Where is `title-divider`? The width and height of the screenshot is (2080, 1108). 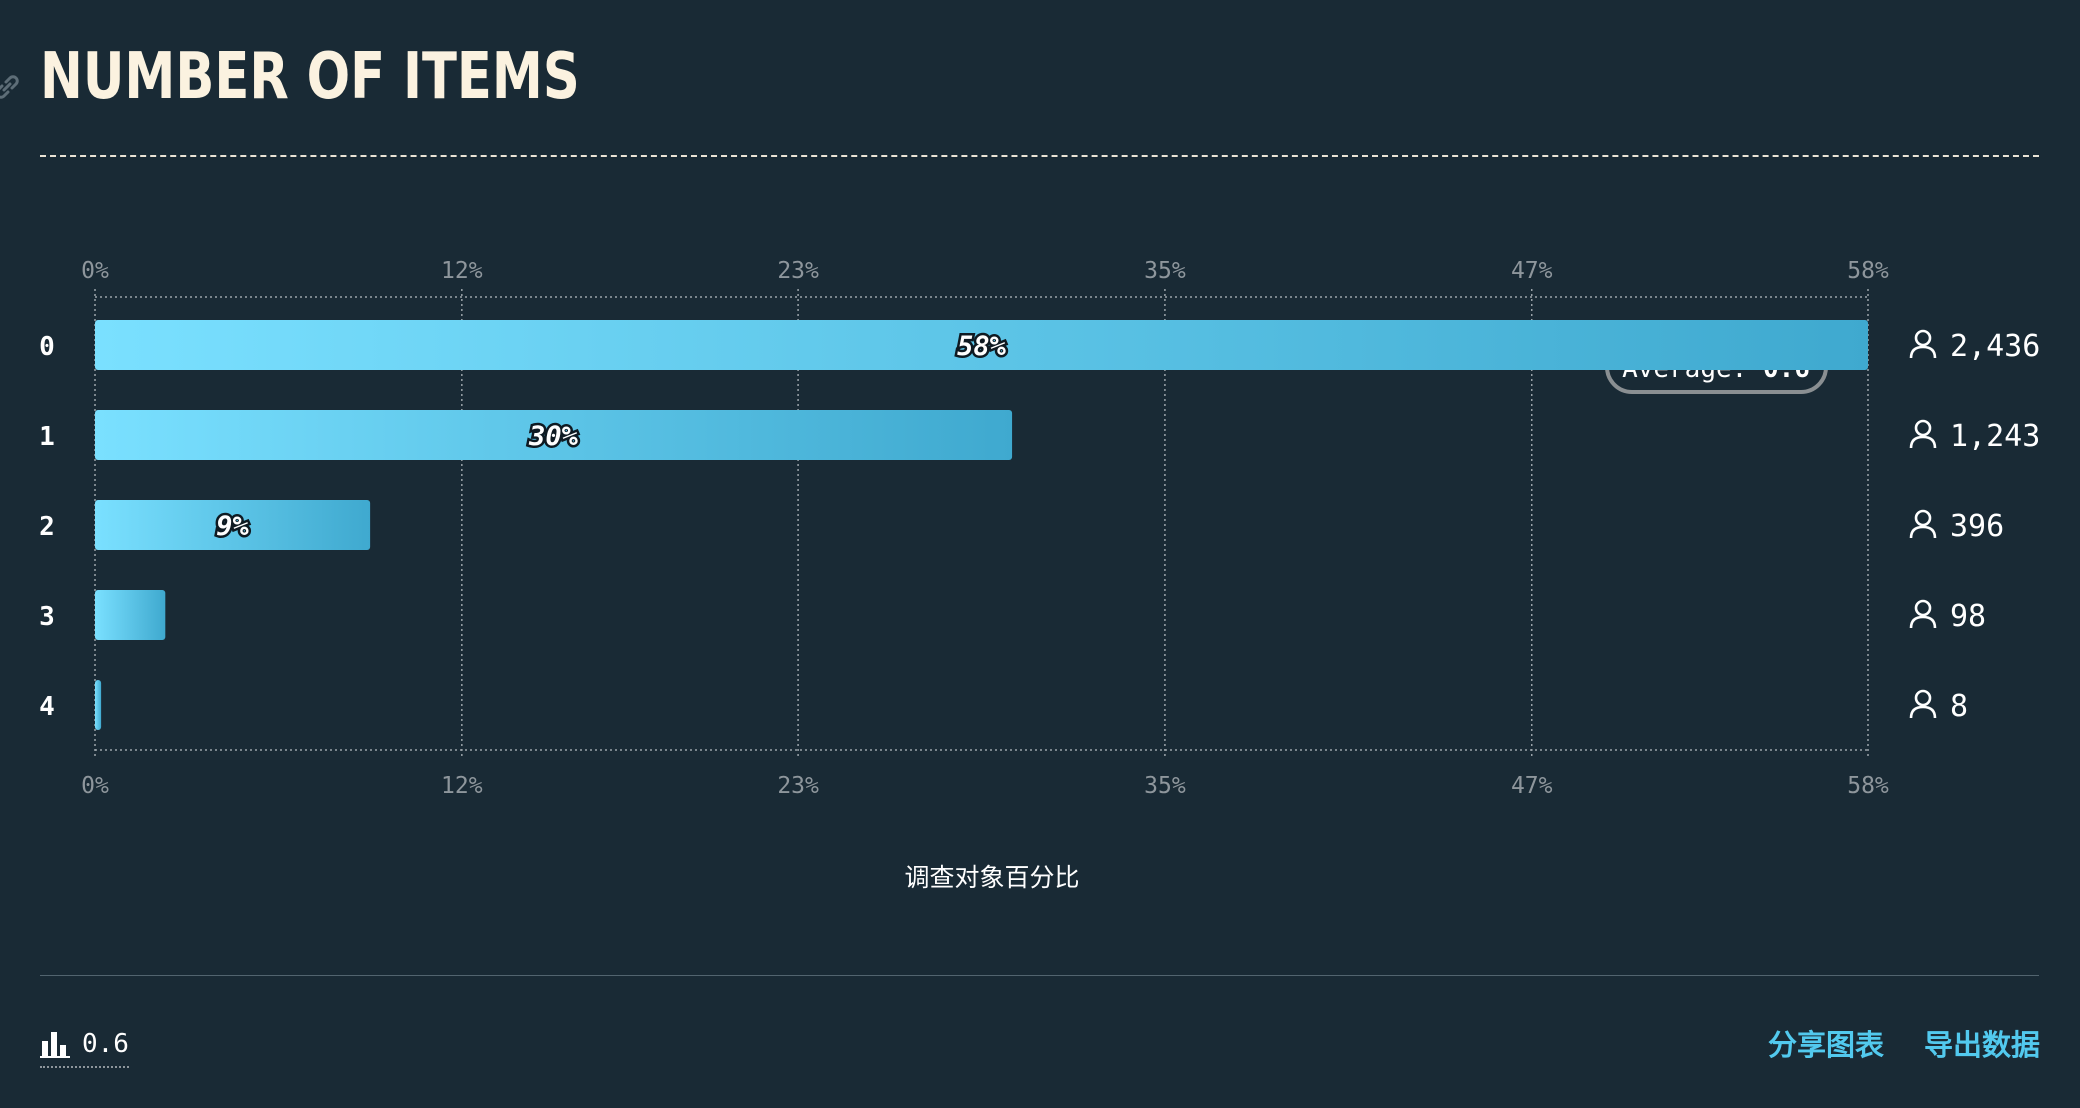
title-divider is located at coordinates (1039, 156).